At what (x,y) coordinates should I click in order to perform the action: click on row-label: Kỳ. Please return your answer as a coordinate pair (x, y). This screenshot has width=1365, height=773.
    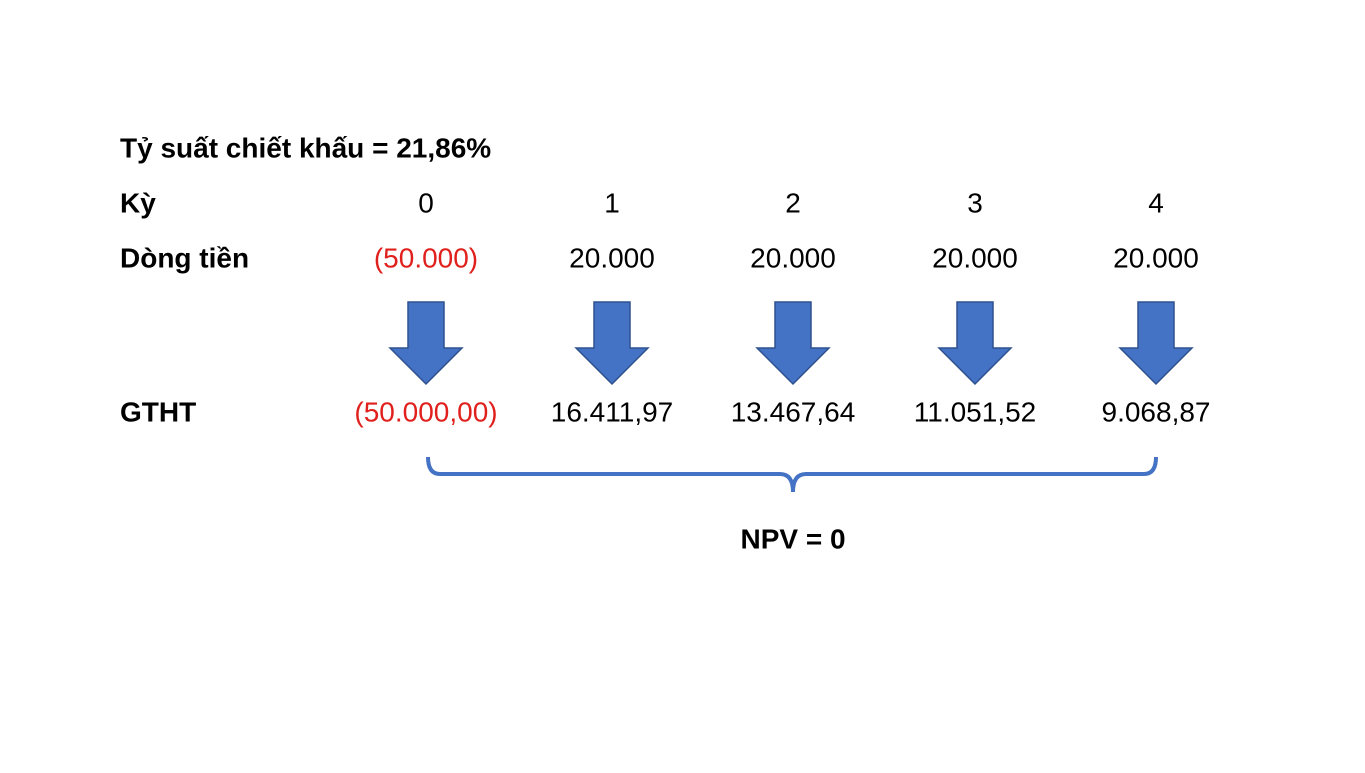
    Looking at the image, I should click on (138, 202).